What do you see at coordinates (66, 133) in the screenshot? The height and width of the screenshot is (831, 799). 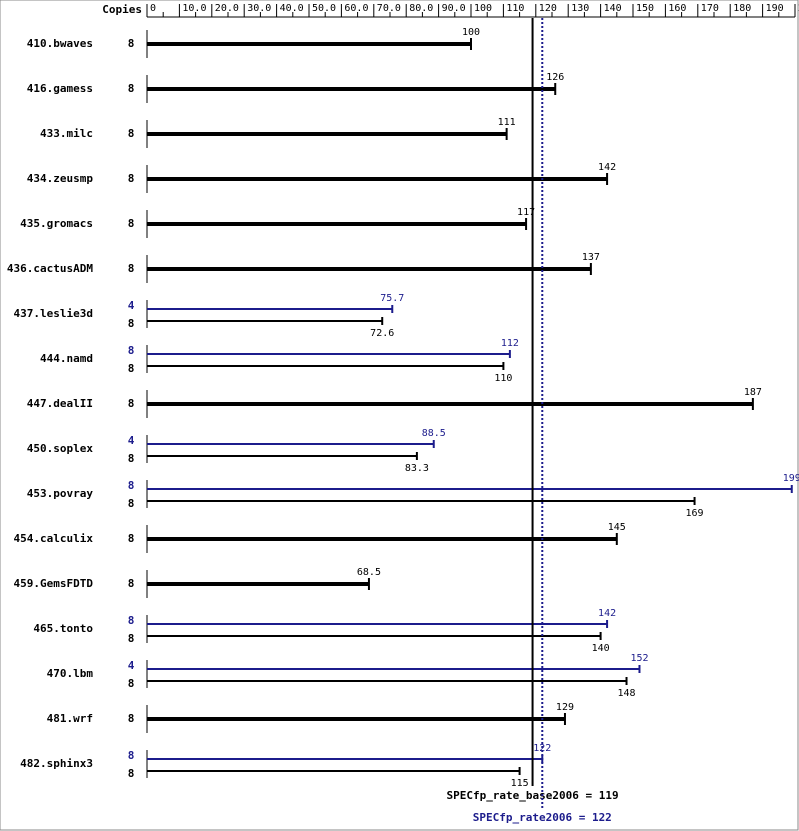 I see `benchmark-name: 433.milc` at bounding box center [66, 133].